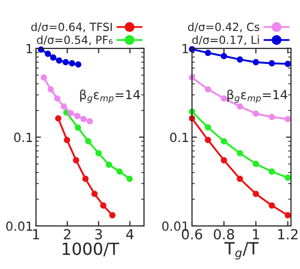  I want to click on x-tick-label: 1.2, so click(288, 234).